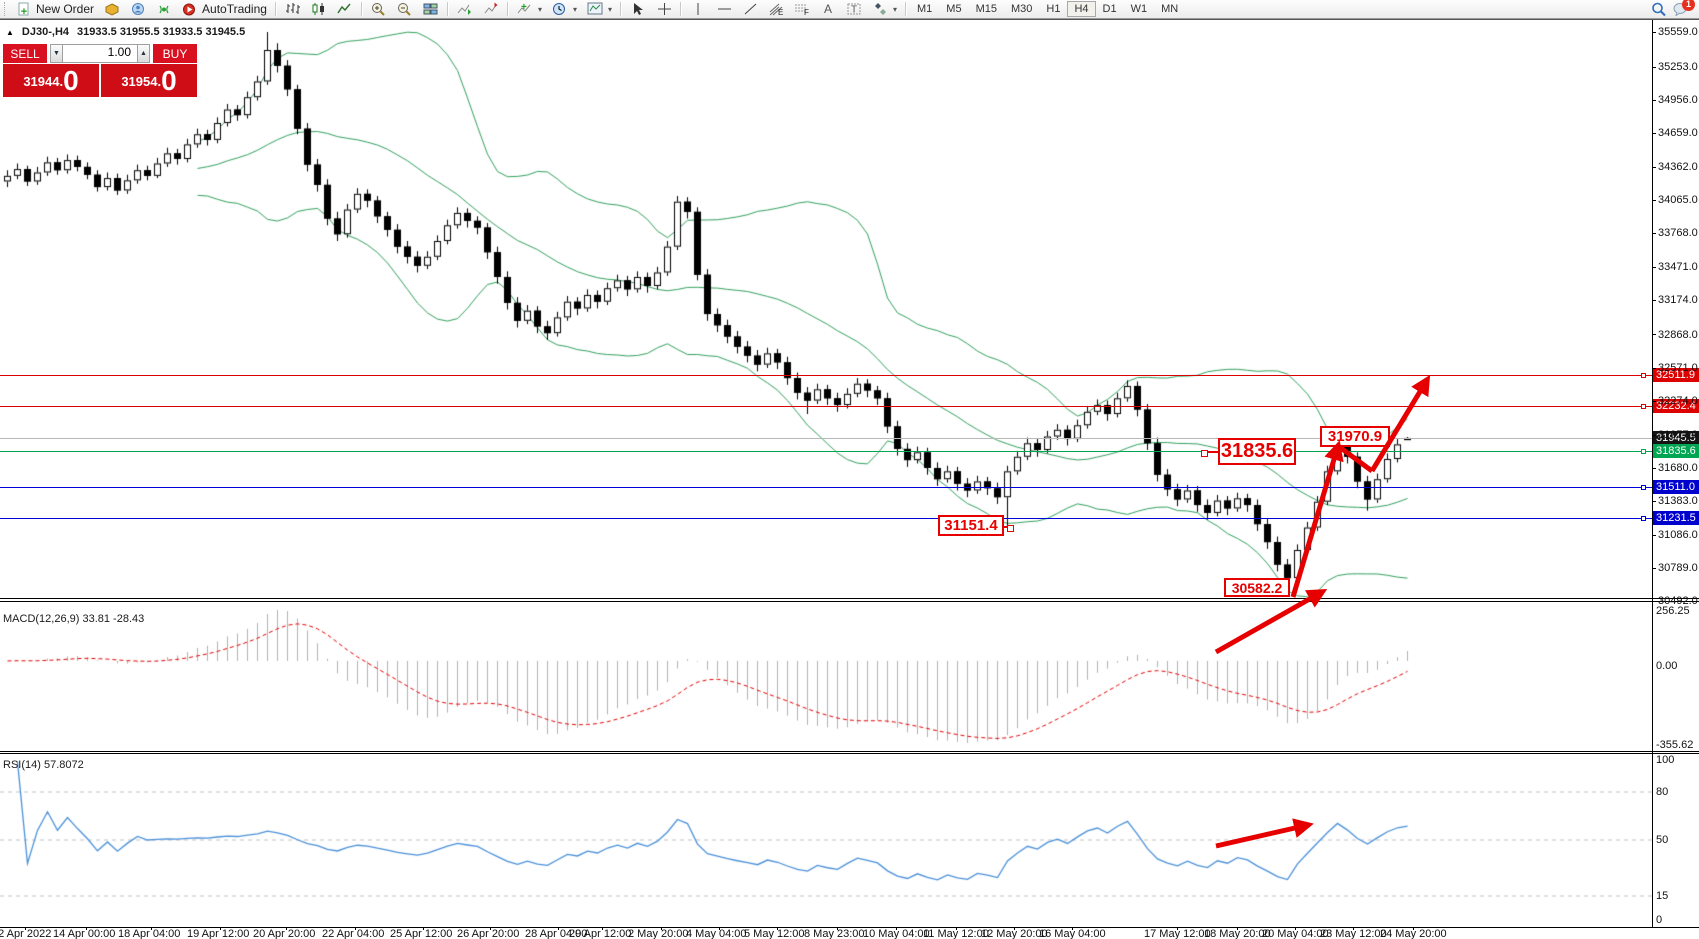 Image resolution: width=1699 pixels, height=939 pixels. I want to click on fibo-tool-button: E, so click(776, 9).